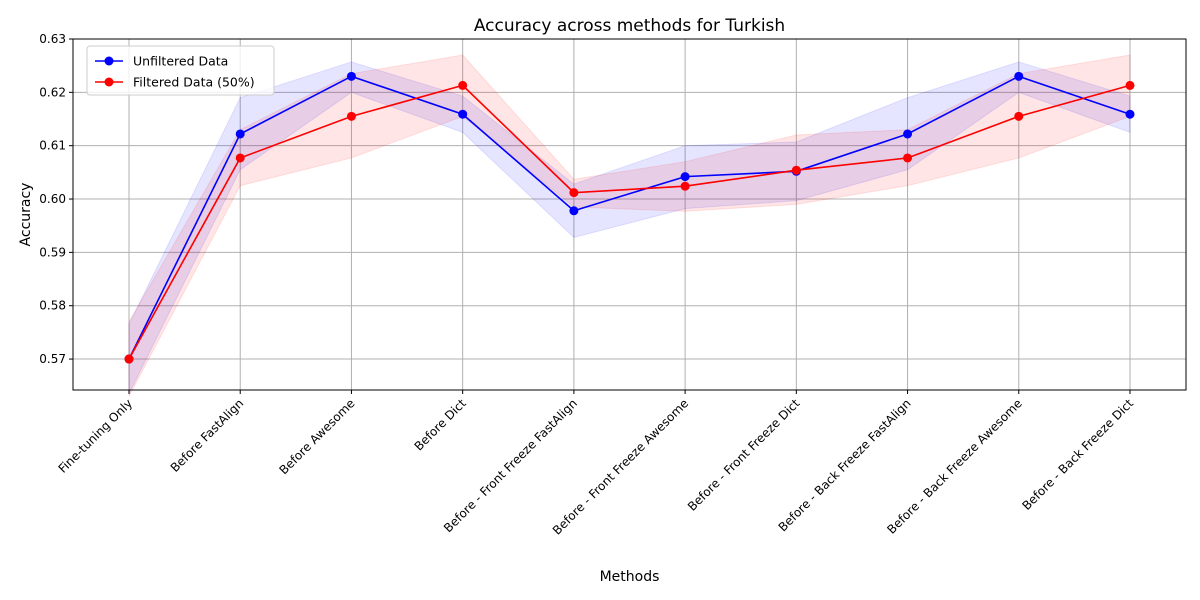 The width and height of the screenshot is (1200, 600). I want to click on y-tick-label: 0.61, so click(52, 146).